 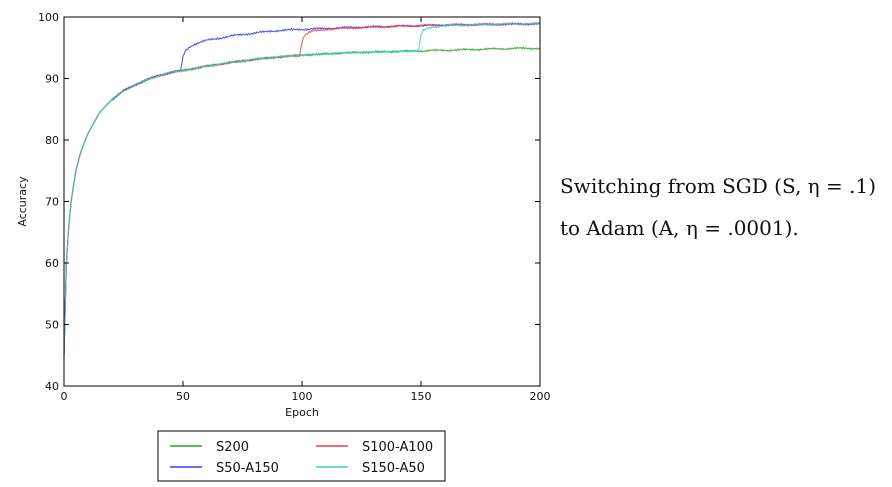 I want to click on x-tick-label: 150, so click(x=421, y=396).